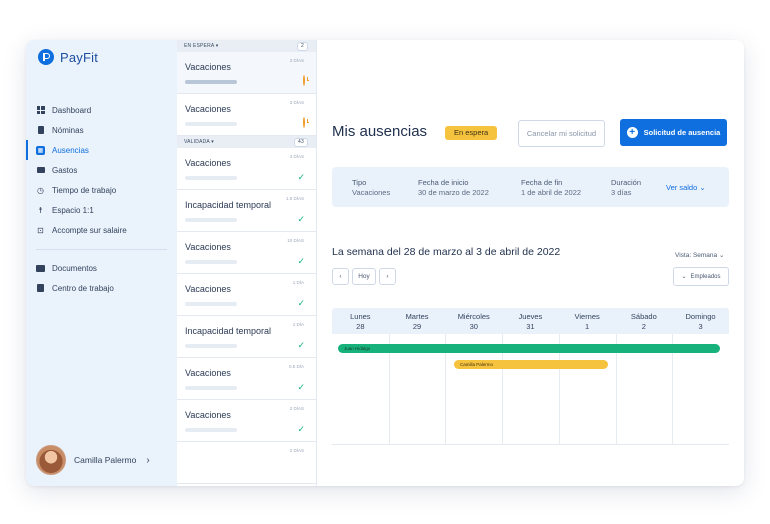 The width and height of the screenshot is (770, 524). Describe the element at coordinates (246, 421) in the screenshot. I see `list-item: Vacaciones 2 DÍAS ✓` at that location.